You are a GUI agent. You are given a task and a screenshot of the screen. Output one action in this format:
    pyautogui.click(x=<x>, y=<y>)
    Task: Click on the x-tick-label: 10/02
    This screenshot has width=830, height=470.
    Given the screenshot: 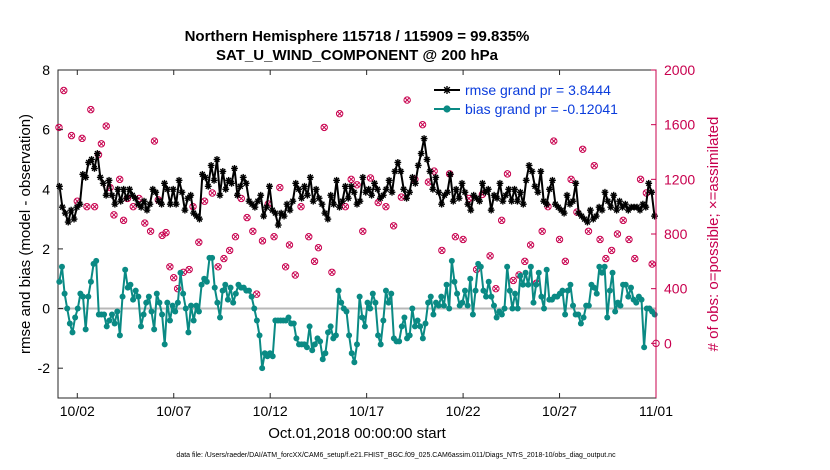 What is the action you would take?
    pyautogui.click(x=77, y=411)
    